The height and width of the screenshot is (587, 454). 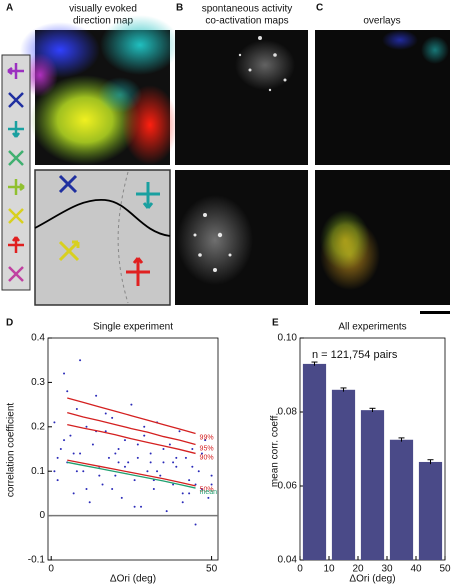 What do you see at coordinates (381, 21) in the screenshot?
I see `caption: overlays` at bounding box center [381, 21].